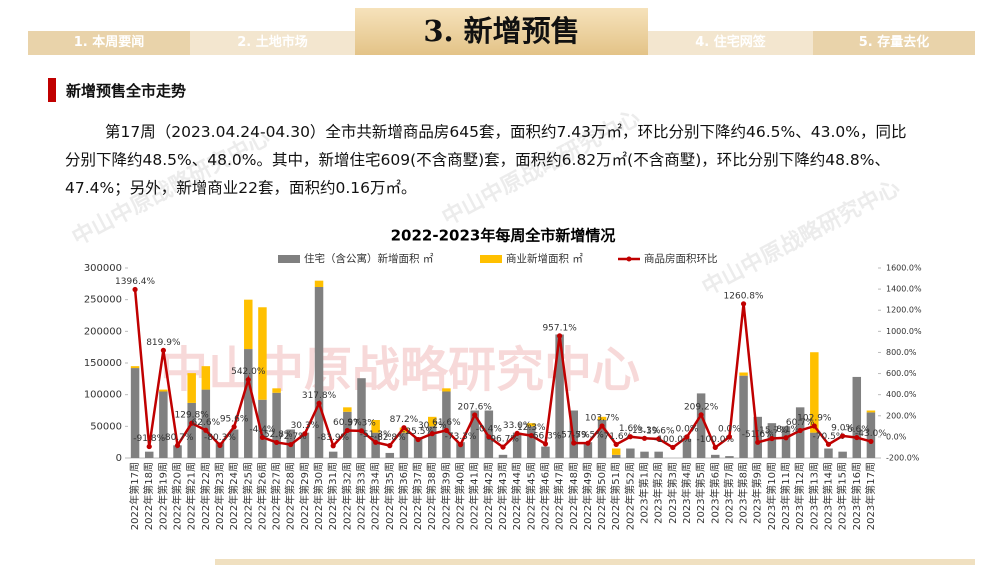 This screenshot has height=565, width=1004. I want to click on x-tick-label: 2023年第4周, so click(686, 493).